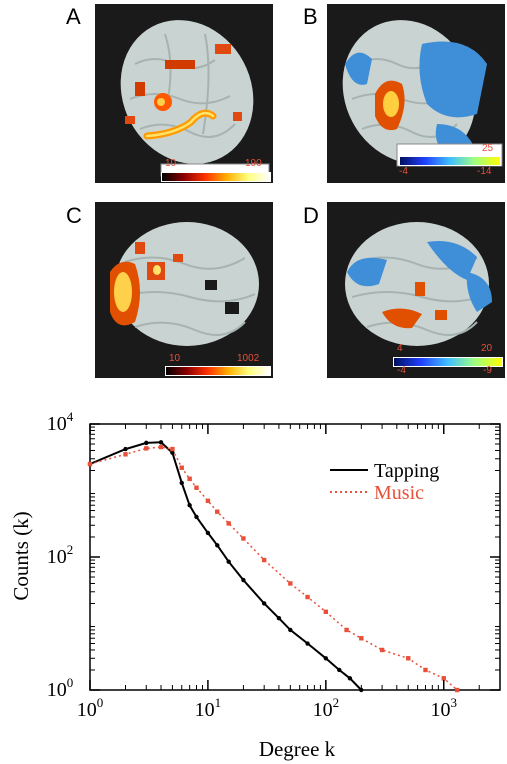 The width and height of the screenshot is (507, 764). What do you see at coordinates (484, 171) in the screenshot?
I see `colorbar-b-neg-max: -14` at bounding box center [484, 171].